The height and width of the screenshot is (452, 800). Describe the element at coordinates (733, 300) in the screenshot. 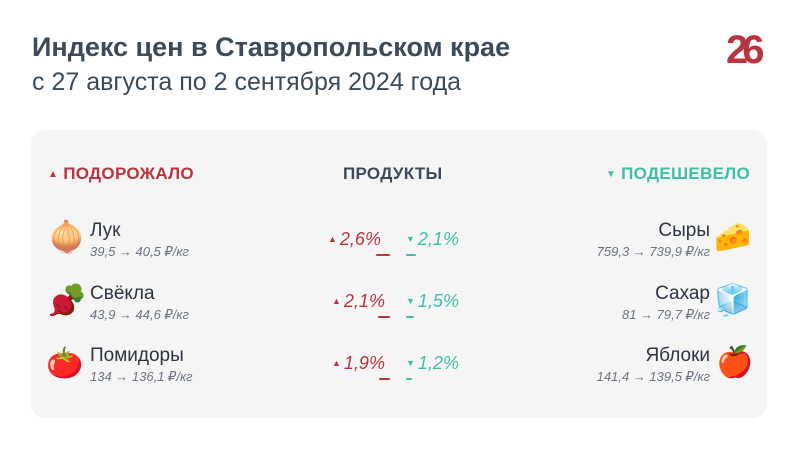

I see `sugar-icon: 🧊` at that location.